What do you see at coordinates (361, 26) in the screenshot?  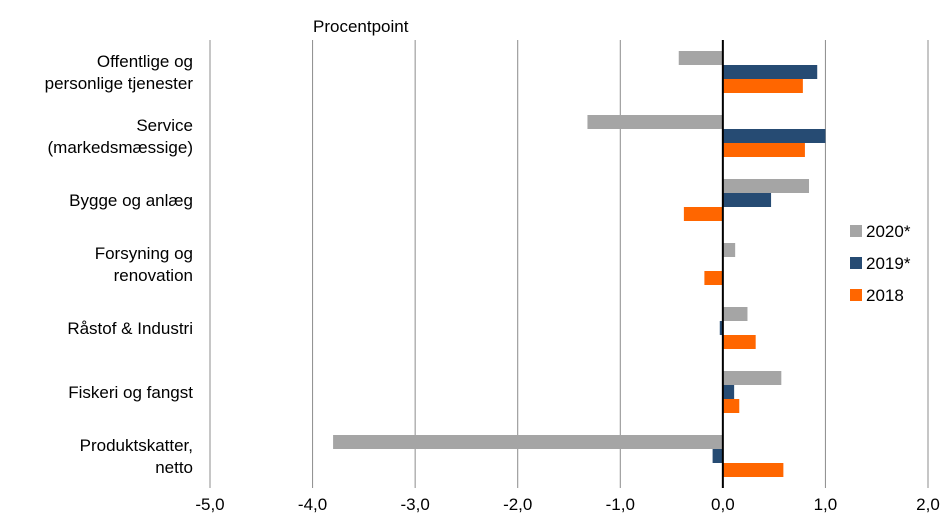 I see `unit-label: Procentpoint` at bounding box center [361, 26].